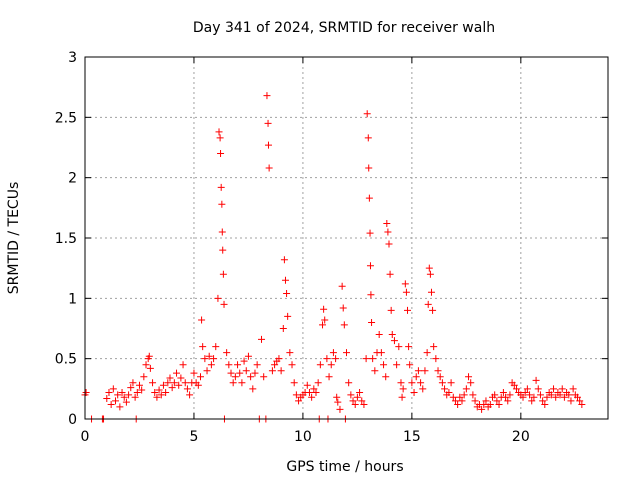  Describe the element at coordinates (412, 437) in the screenshot. I see `x-tick-label: 15` at that location.